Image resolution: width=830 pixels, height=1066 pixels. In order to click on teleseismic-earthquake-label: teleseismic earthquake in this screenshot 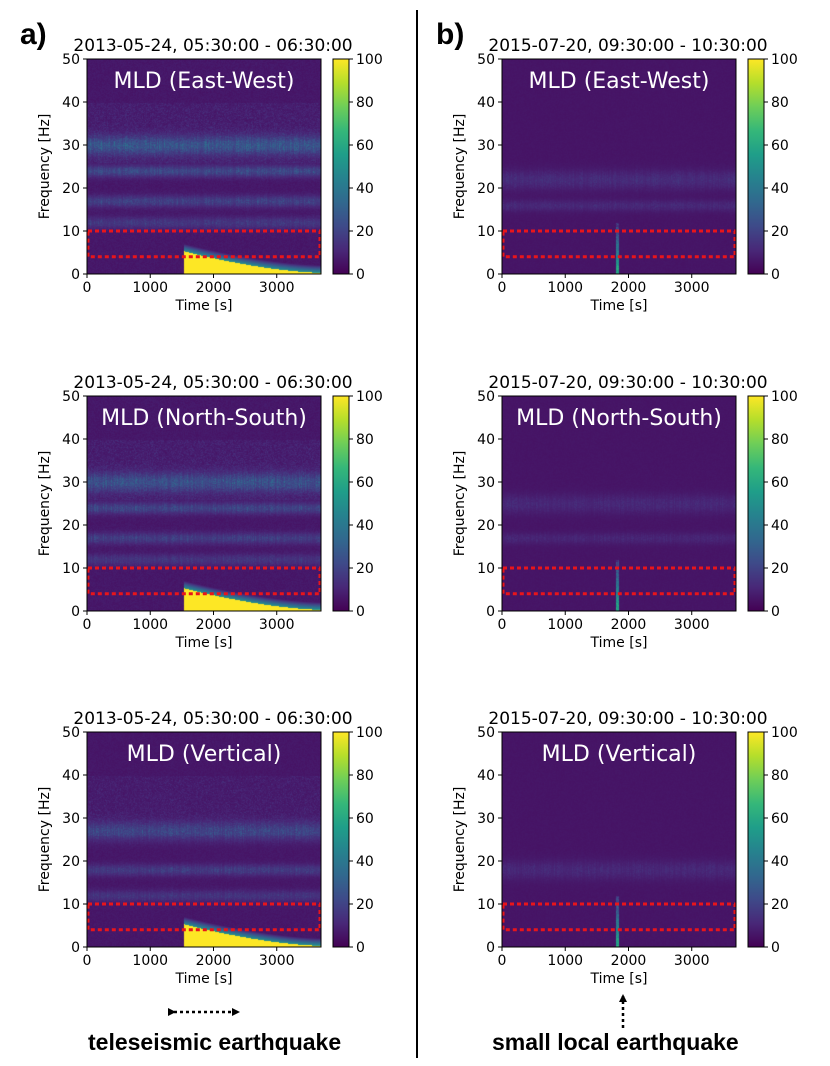, I will do `click(215, 1042)`.